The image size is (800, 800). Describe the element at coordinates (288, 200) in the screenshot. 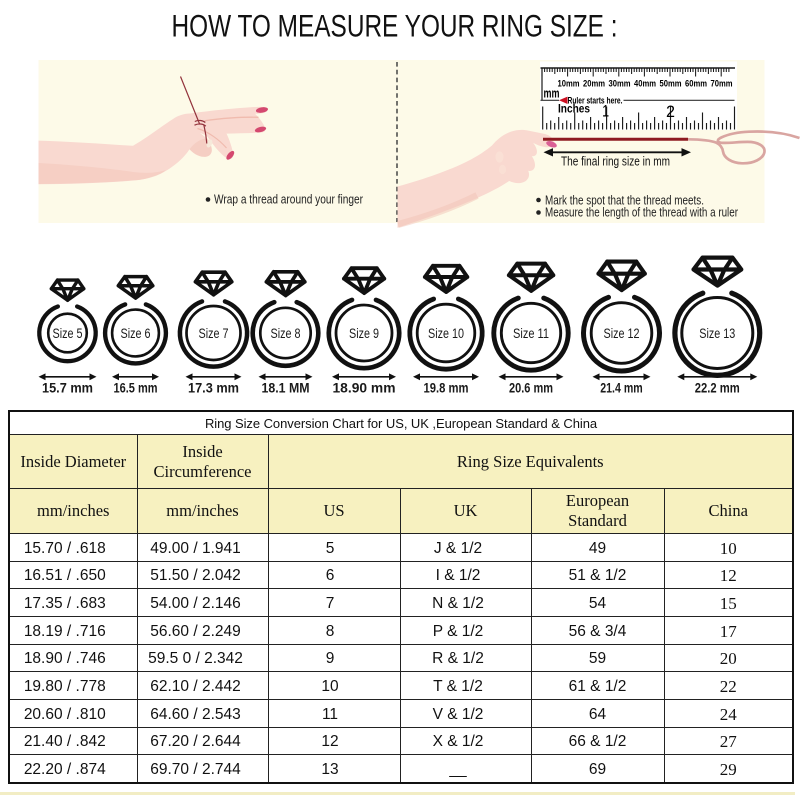

I see `svg-text:Wrap a thread around your fing: Wrap a thread around your finger` at that location.